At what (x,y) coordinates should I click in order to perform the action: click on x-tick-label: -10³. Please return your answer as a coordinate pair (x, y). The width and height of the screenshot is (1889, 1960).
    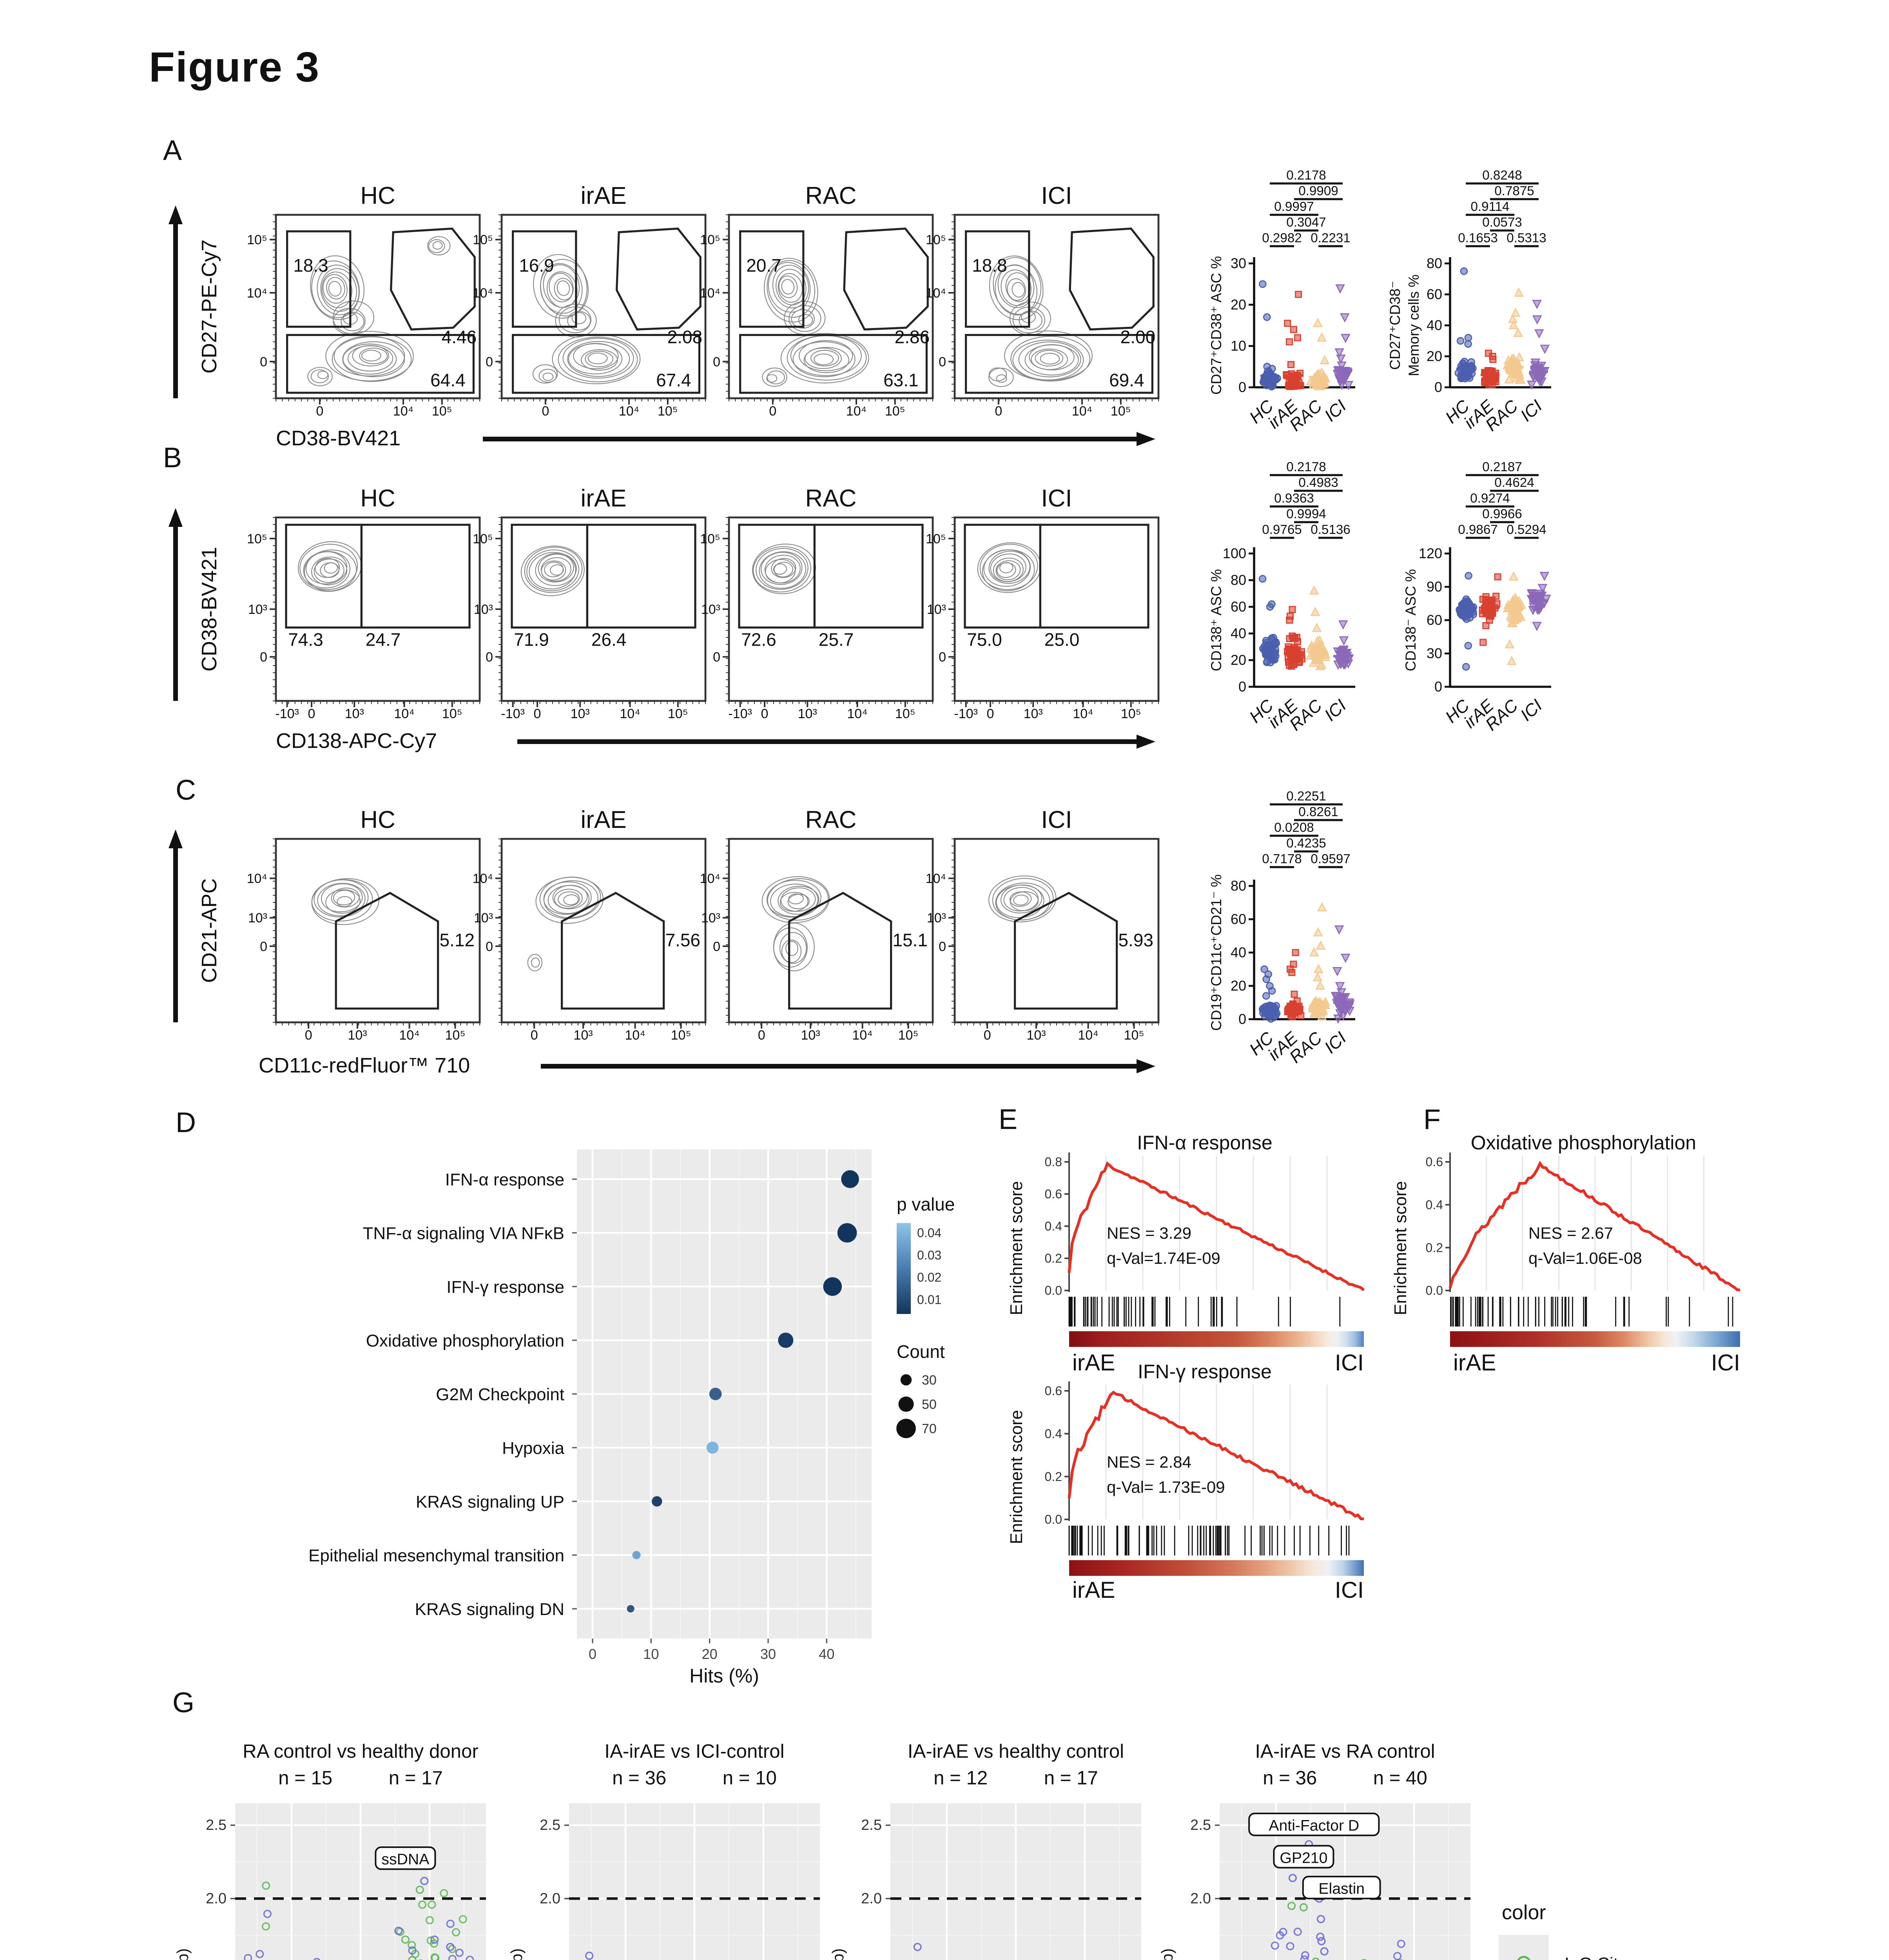
    Looking at the image, I should click on (512, 713).